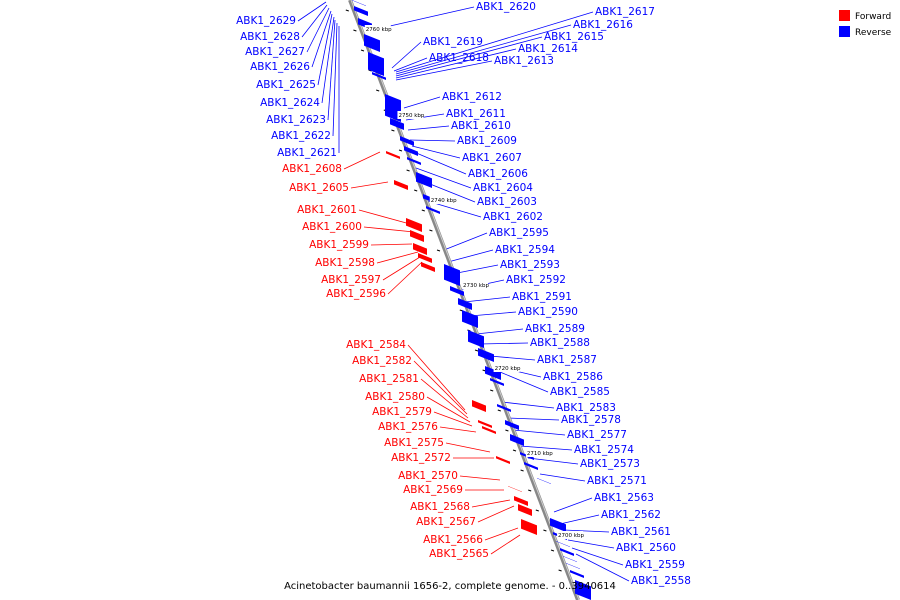 This screenshot has height=600, width=900. What do you see at coordinates (481, 126) in the screenshot?
I see `gene-label-reverse: ABK1_2610` at bounding box center [481, 126].